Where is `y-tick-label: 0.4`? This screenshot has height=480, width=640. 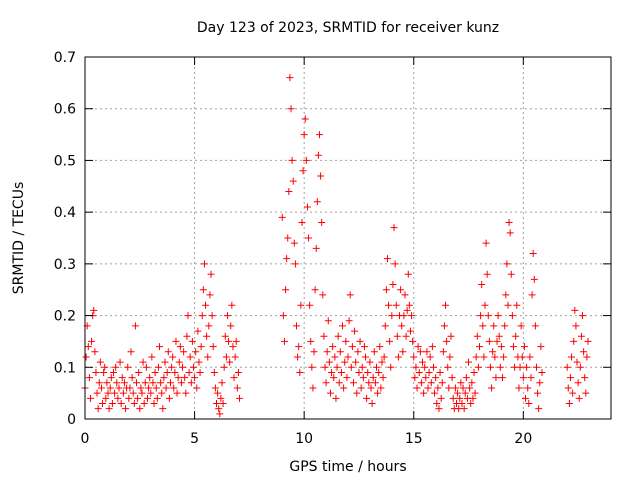 y-tick-label: 0.4 is located at coordinates (65, 213).